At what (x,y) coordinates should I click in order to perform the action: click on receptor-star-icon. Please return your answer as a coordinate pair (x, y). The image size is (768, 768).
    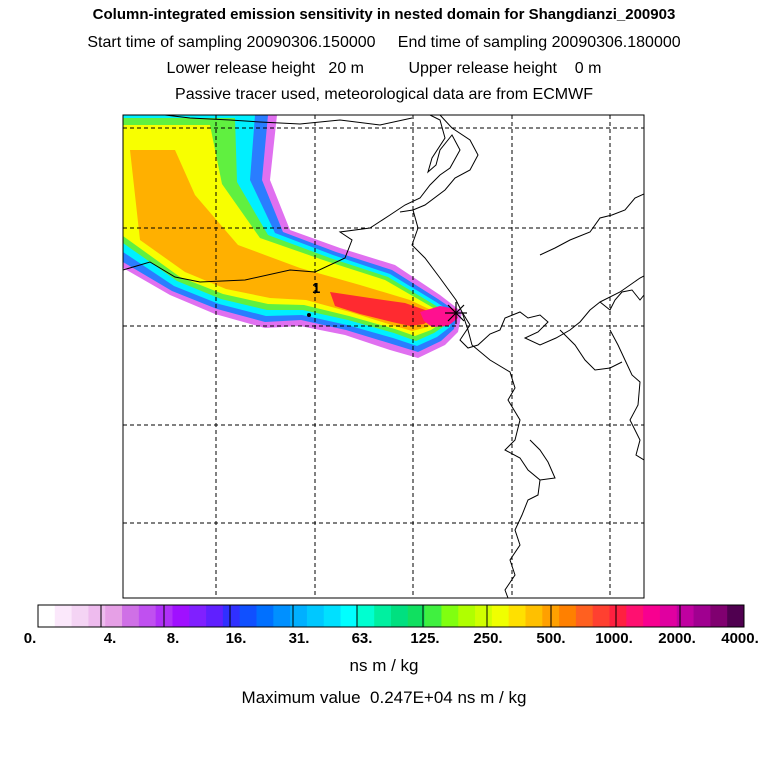
    Looking at the image, I should click on (456, 313).